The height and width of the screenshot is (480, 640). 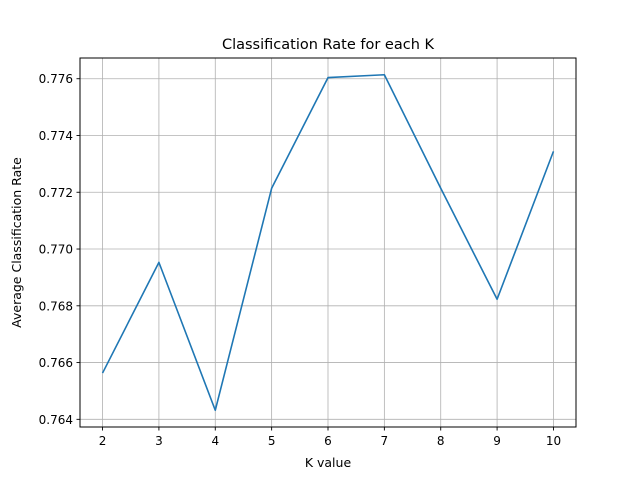 What do you see at coordinates (441, 441) in the screenshot?
I see `x-tick-label: 8` at bounding box center [441, 441].